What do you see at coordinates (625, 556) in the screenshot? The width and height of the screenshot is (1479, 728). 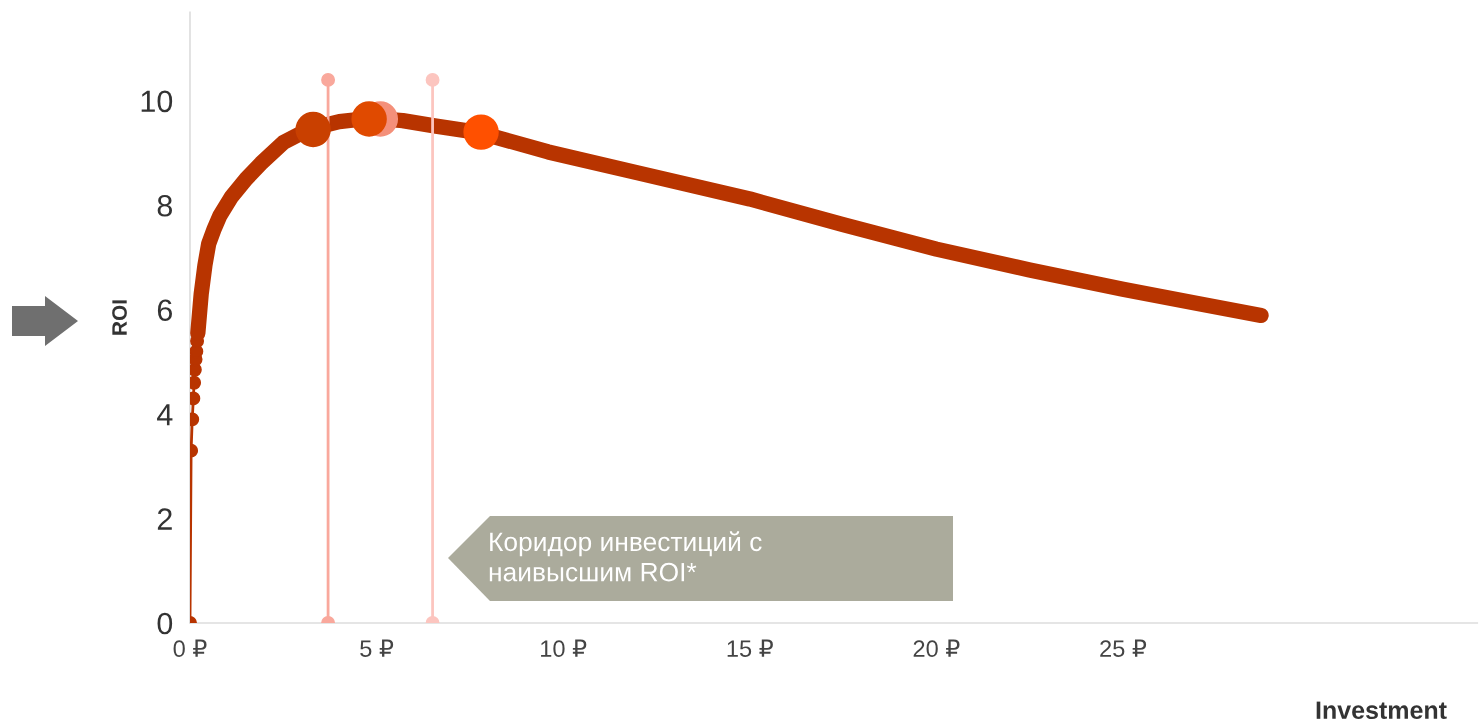 I see `annotation: Коридор инвестиций с наивысшим ROI*` at bounding box center [625, 556].